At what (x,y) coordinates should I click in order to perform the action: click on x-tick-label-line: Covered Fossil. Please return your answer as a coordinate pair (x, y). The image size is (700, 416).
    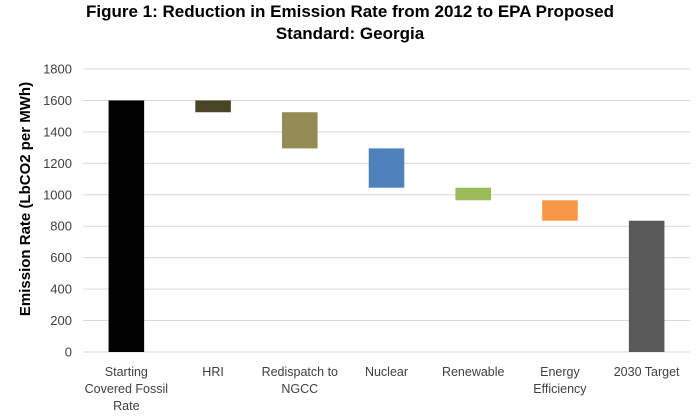
    Looking at the image, I should click on (126, 389).